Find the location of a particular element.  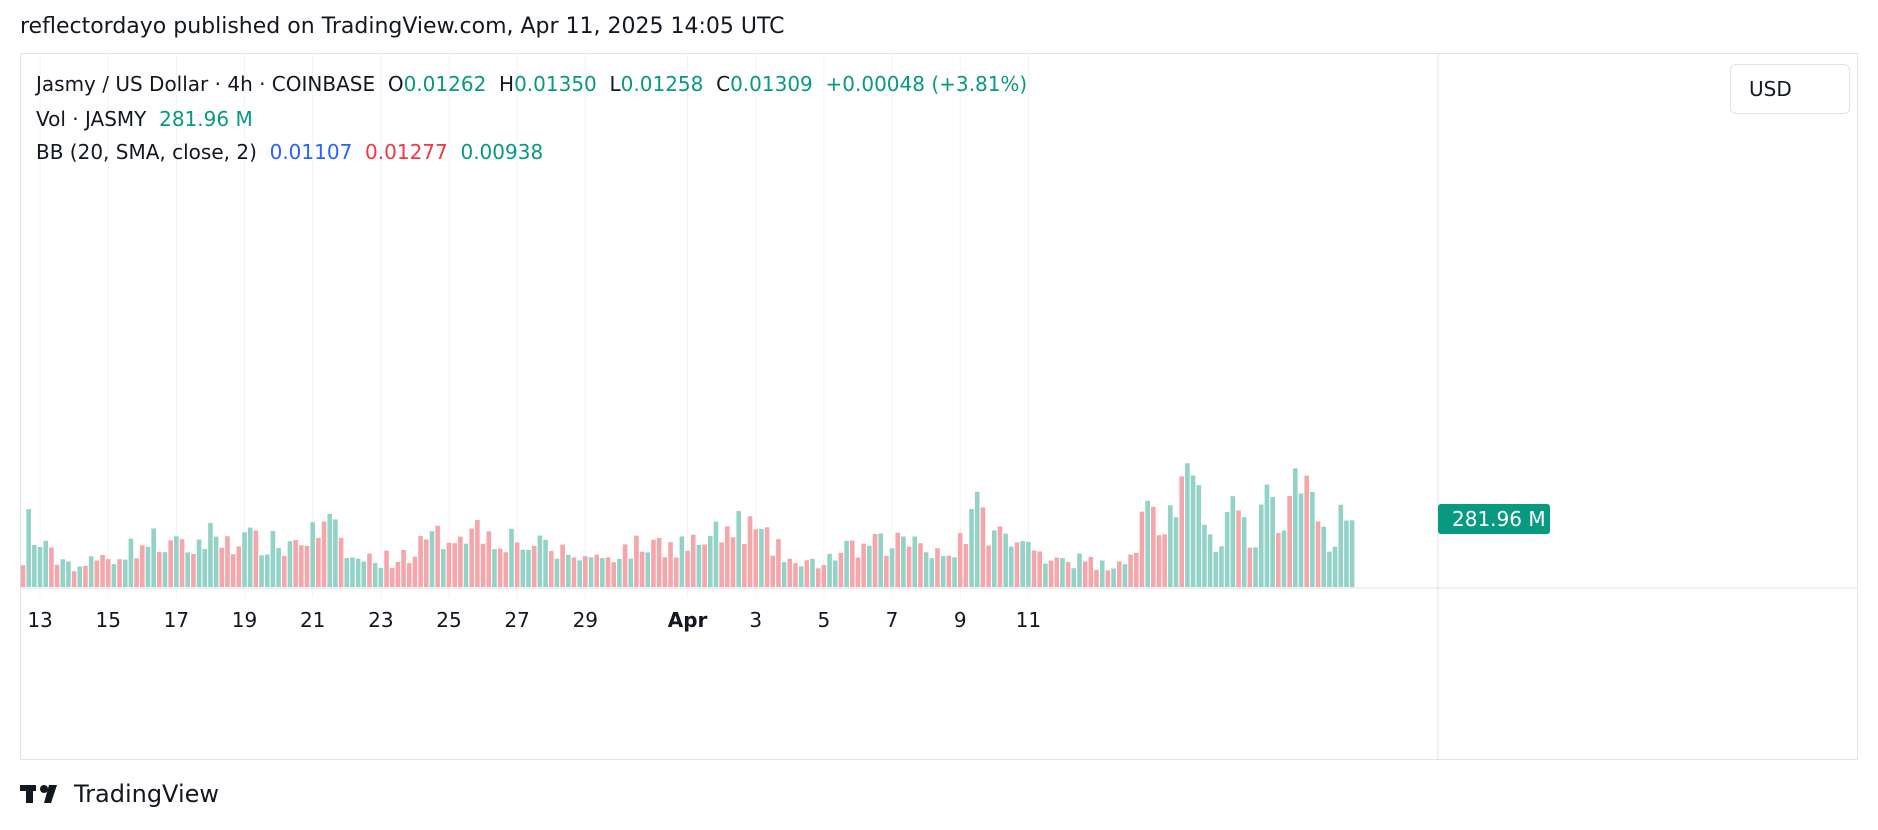

brand-name: TradingView is located at coordinates (147, 794).